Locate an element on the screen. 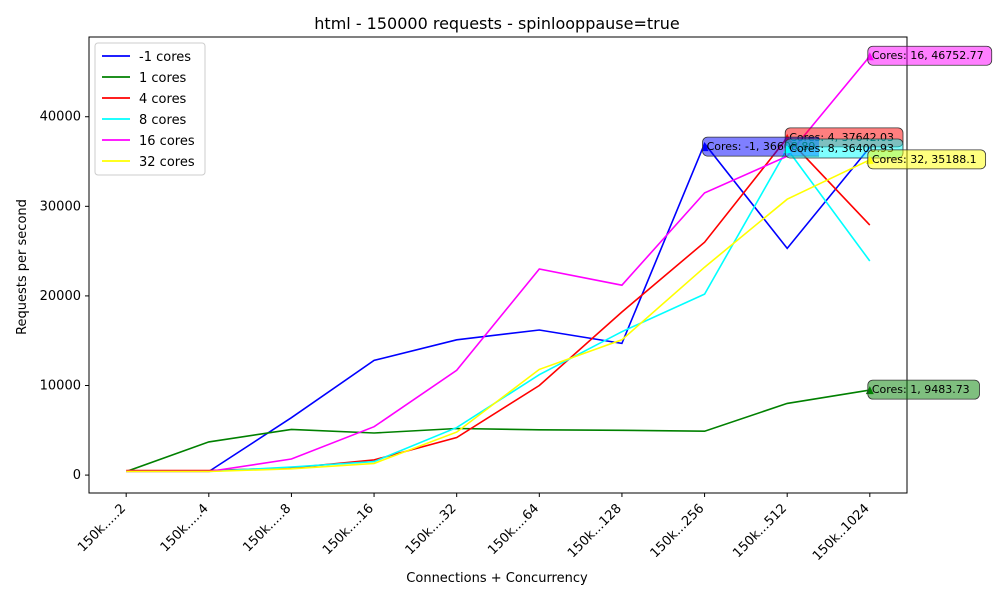  x-tick-label: 150k....32 is located at coordinates (431, 529).